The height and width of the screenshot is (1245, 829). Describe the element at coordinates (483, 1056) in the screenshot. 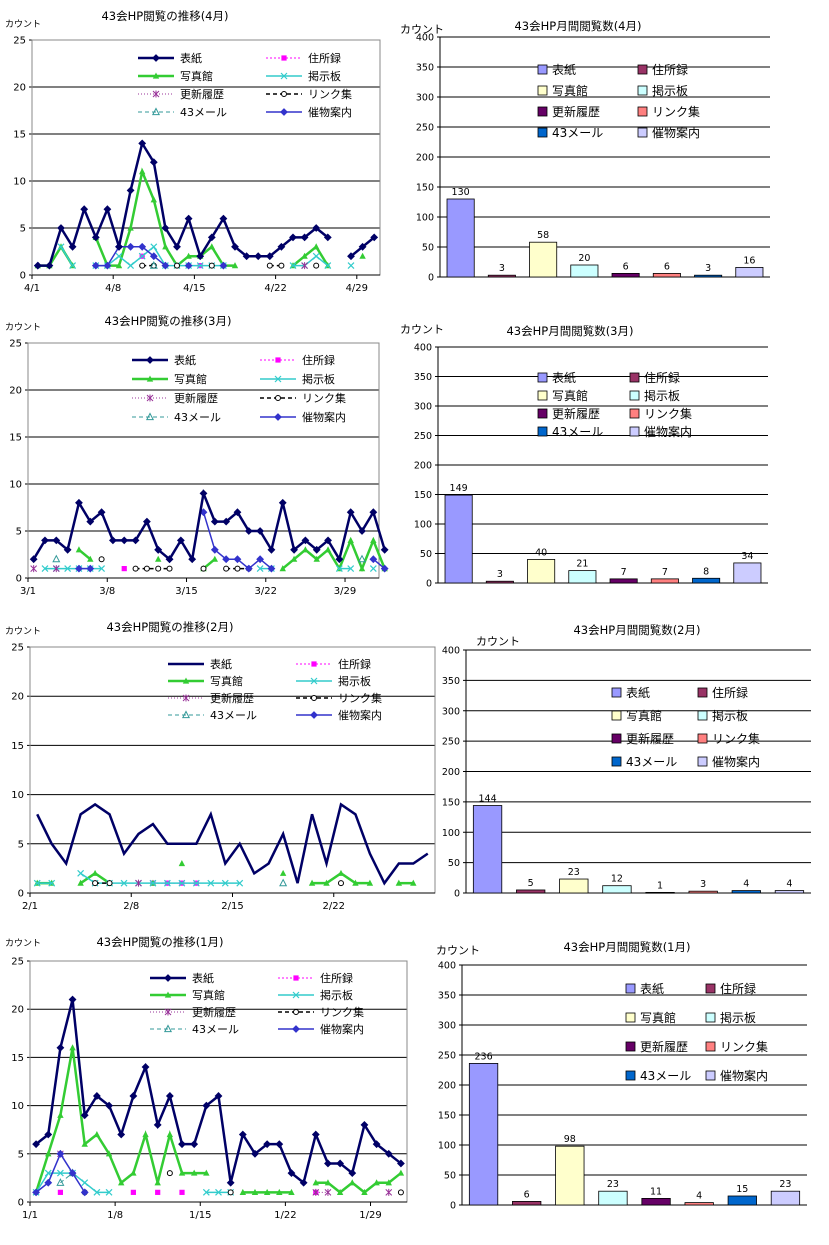

I see `data-label: 236` at that location.